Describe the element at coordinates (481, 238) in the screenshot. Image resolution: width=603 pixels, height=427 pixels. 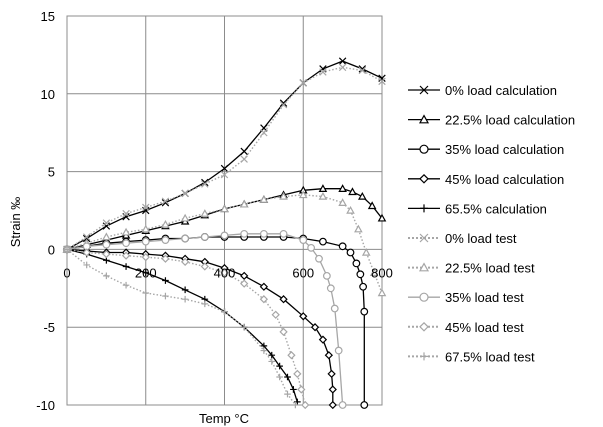
I see `legend-label: 0% load test` at that location.